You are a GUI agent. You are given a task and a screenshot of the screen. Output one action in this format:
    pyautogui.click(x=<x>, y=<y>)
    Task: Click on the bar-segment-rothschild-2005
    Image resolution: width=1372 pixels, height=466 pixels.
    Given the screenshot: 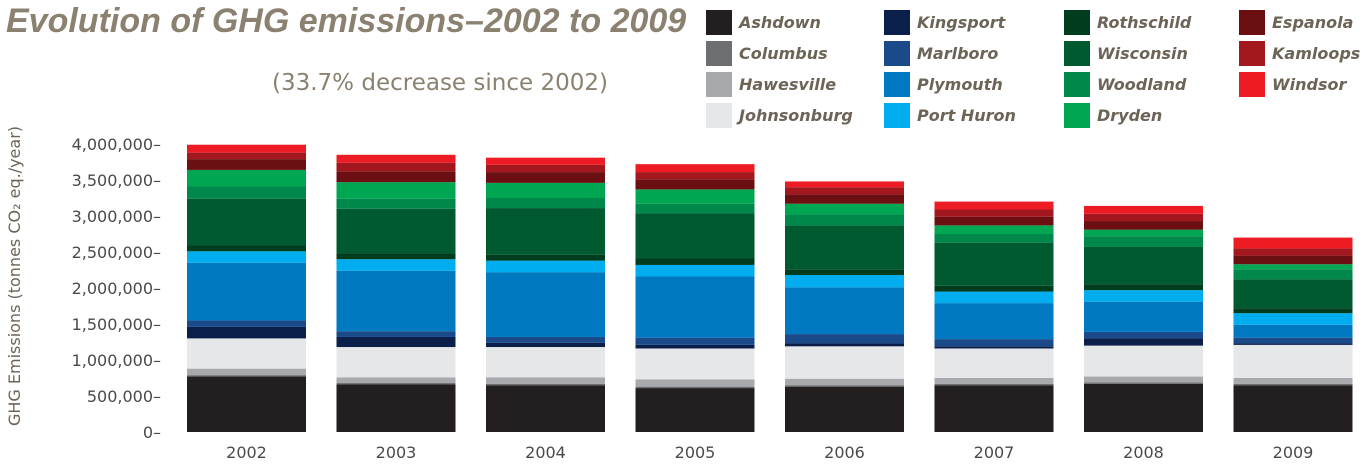 What is the action you would take?
    pyautogui.click(x=695, y=261)
    